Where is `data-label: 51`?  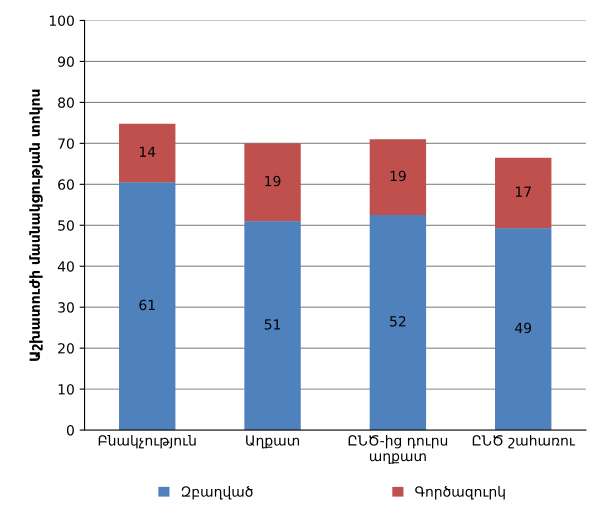 data-label: 51 is located at coordinates (272, 324).